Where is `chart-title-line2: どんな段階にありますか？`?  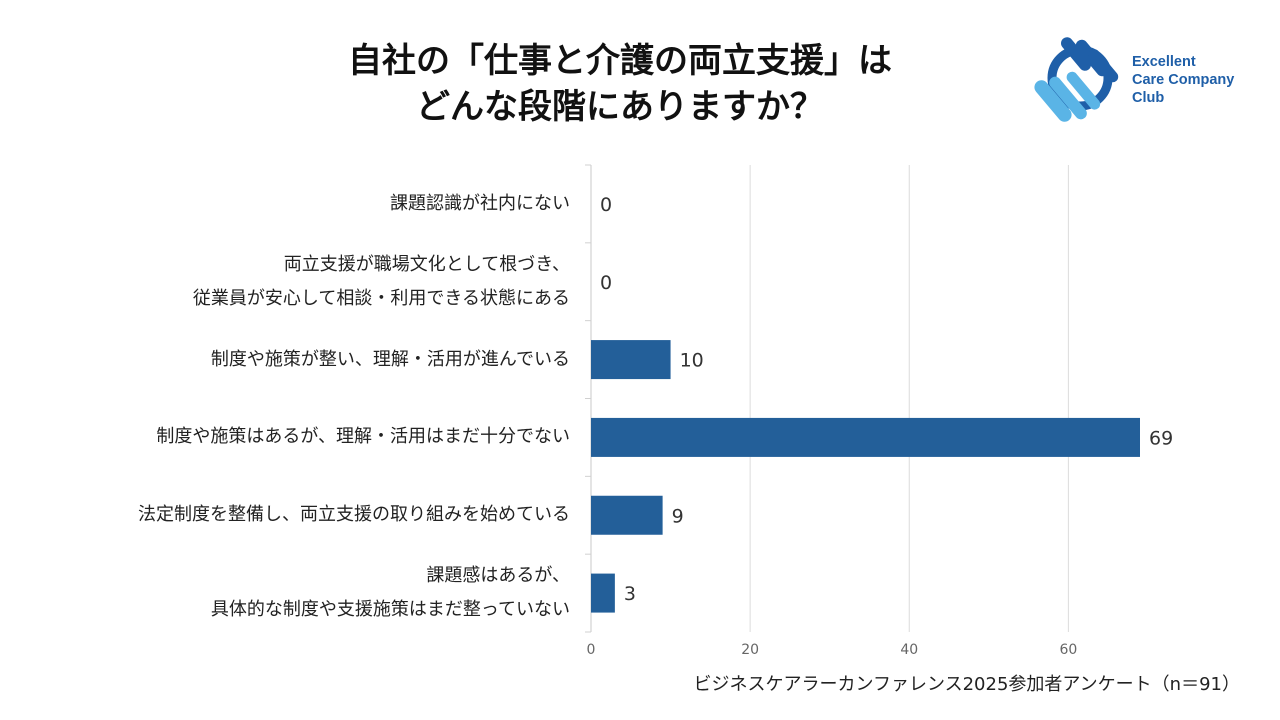 chart-title-line2: どんな段階にありますか？ is located at coordinates (620, 107).